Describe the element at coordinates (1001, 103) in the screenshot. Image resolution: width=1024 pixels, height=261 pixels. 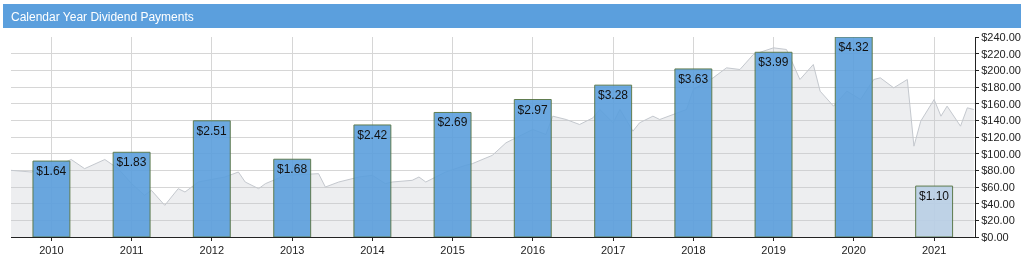
I see `y-tick-label: $160.00` at that location.